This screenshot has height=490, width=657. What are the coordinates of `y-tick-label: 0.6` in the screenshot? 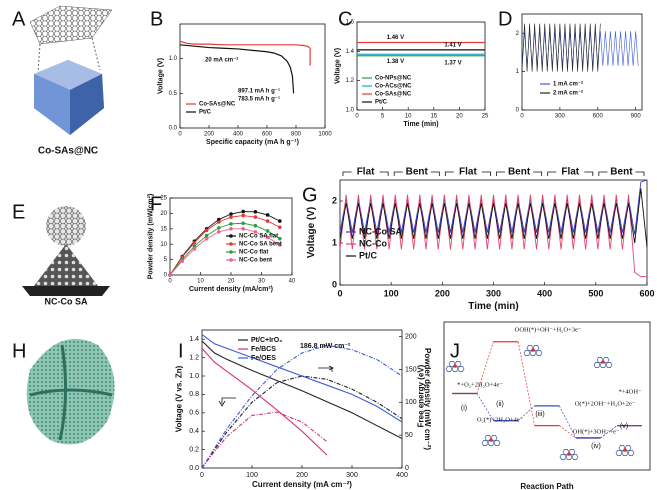 It's located at (194, 413).